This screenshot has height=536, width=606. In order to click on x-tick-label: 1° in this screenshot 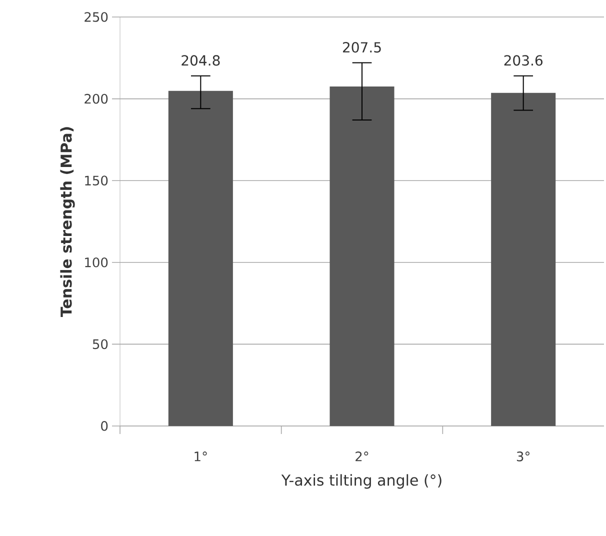, I will do `click(200, 457)`.